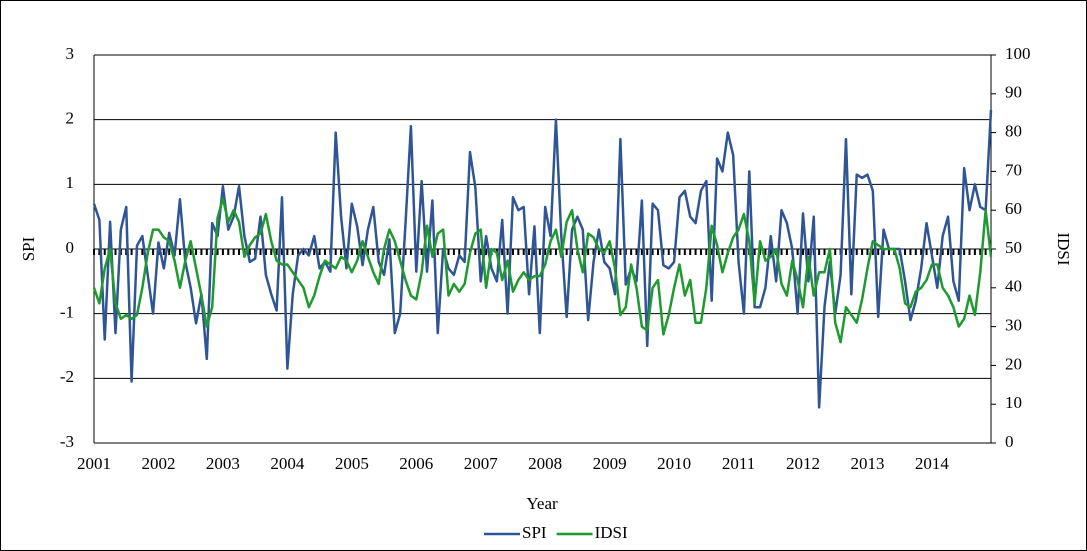 The height and width of the screenshot is (551, 1087). I want to click on y2-tick-label: 50, so click(1013, 247).